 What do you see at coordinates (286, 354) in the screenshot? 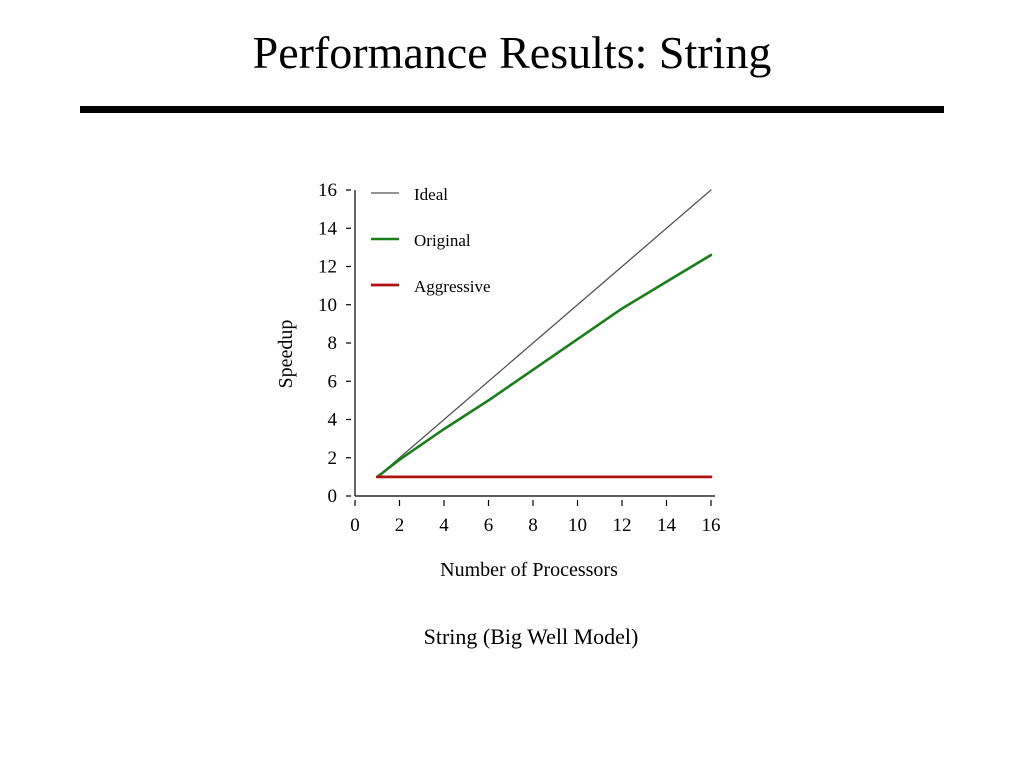
I see `y-axis-title: Speedup` at bounding box center [286, 354].